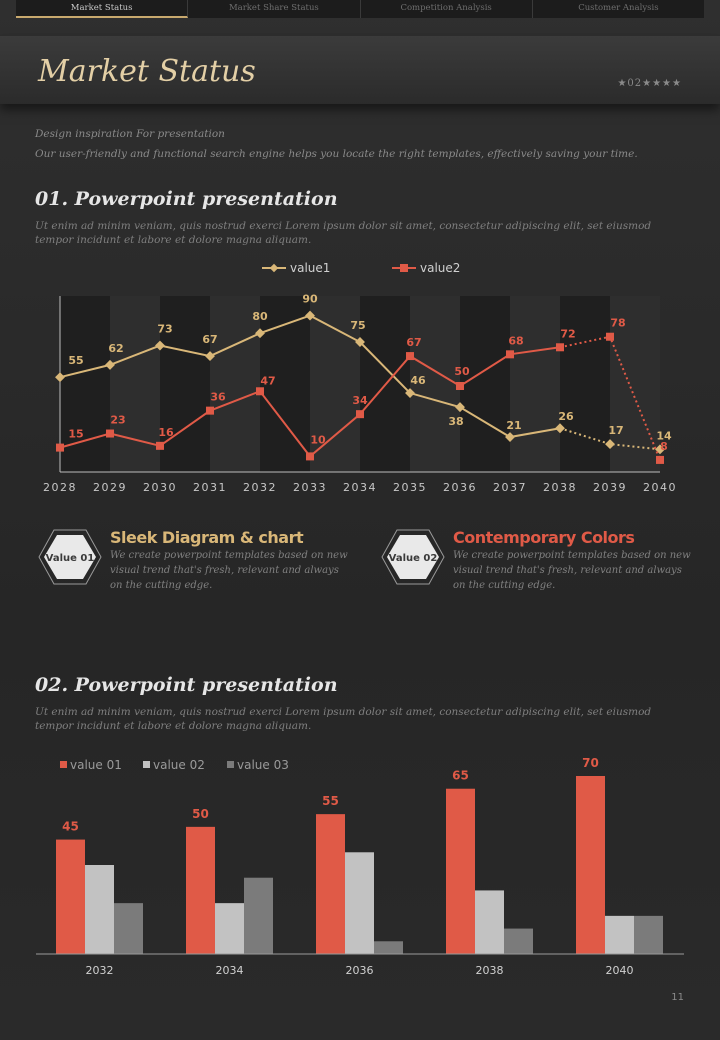  Describe the element at coordinates (186, 685) in the screenshot. I see `section2-title: 02. Powerpoint presentation` at that location.